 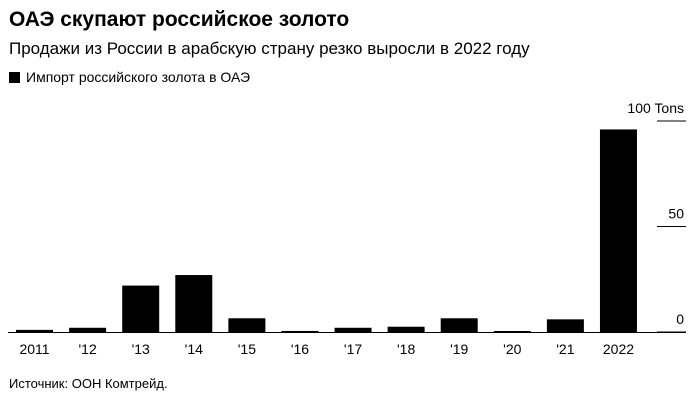 I want to click on legend: Импорт российского золота в ОАЭ, so click(x=129, y=77).